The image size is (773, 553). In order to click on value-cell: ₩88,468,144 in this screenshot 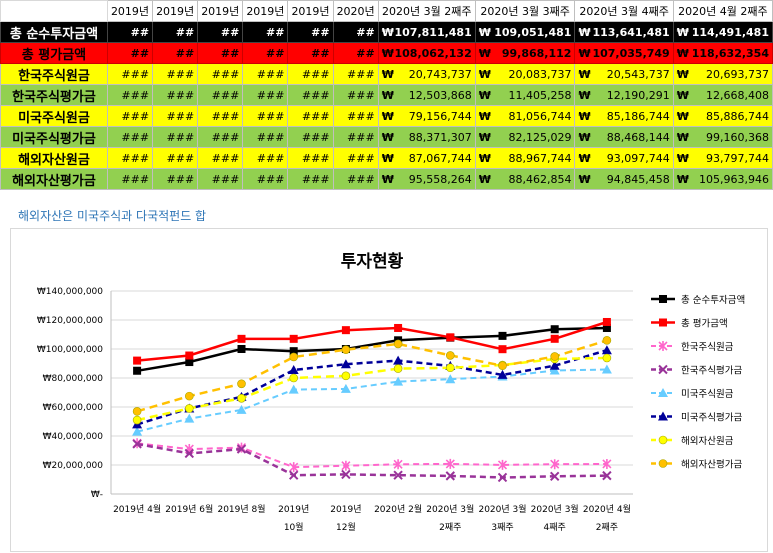, I will do `click(624, 137)`.